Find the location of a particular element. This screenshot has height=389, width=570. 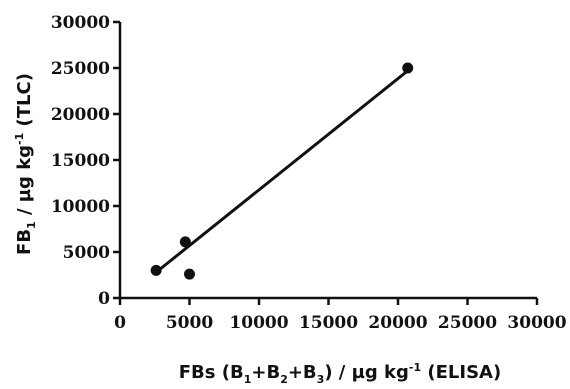

y-tick-label: 20000 is located at coordinates (80, 115).